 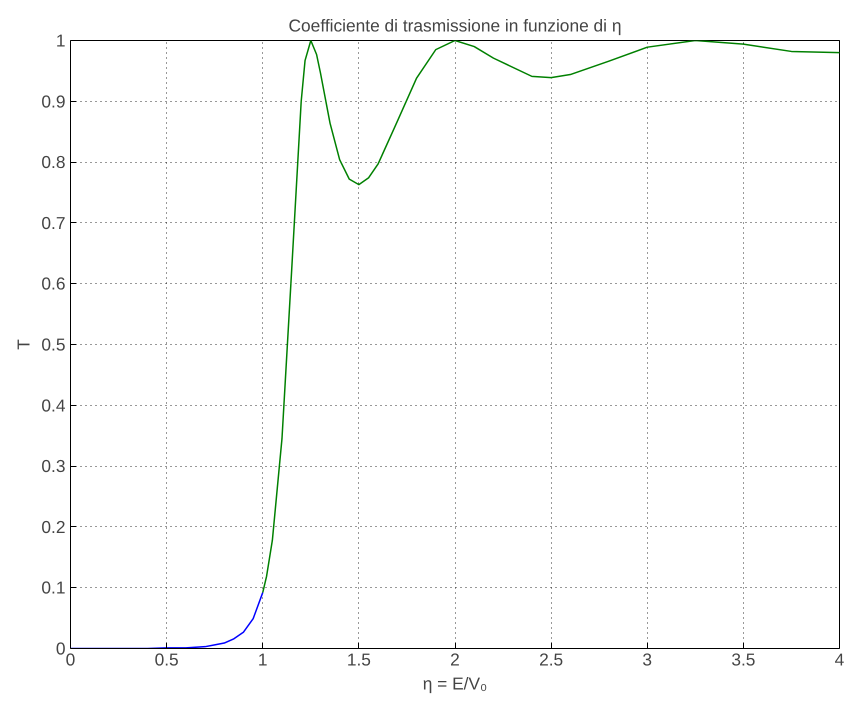 I want to click on y-tick-label: 0.7, so click(x=53, y=222).